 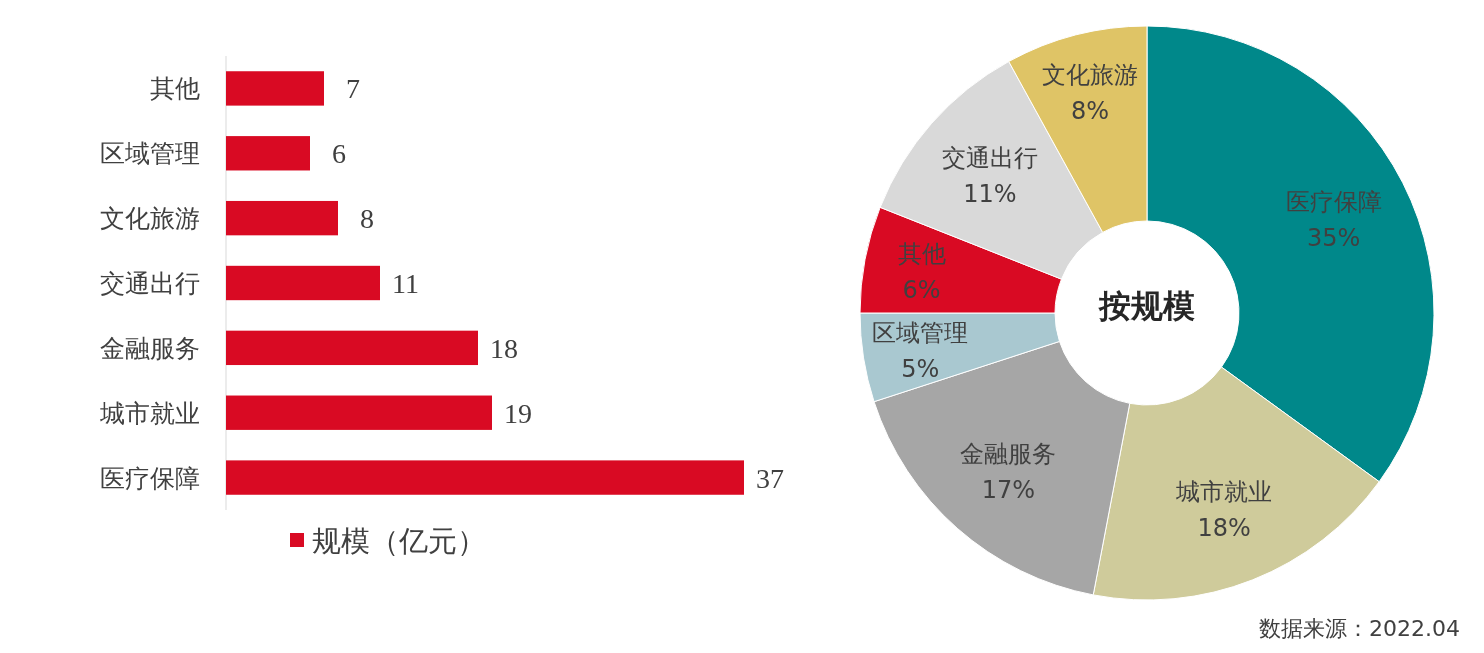 I want to click on y-tick-label: 区域管理, so click(x=150, y=154).